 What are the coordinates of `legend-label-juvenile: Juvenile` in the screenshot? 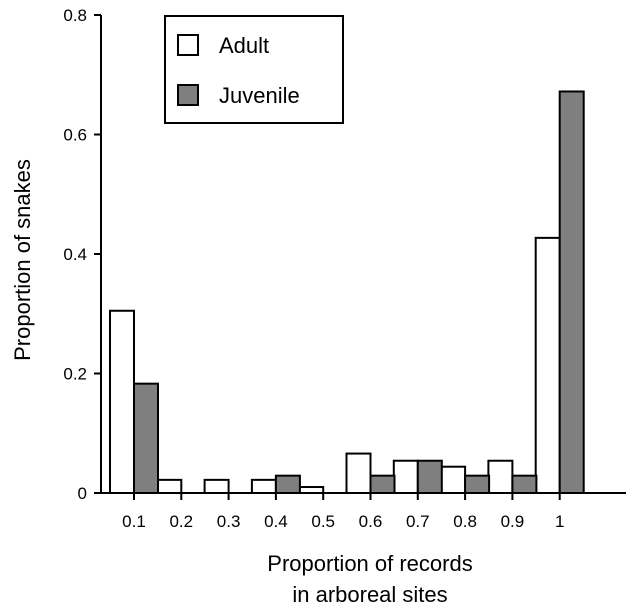 It's located at (259, 95).